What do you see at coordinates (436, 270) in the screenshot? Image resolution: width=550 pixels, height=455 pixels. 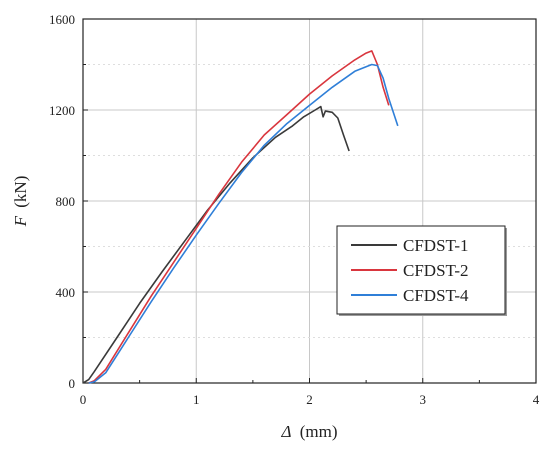 I see `legend-label-2: CFDST-2` at bounding box center [436, 270].